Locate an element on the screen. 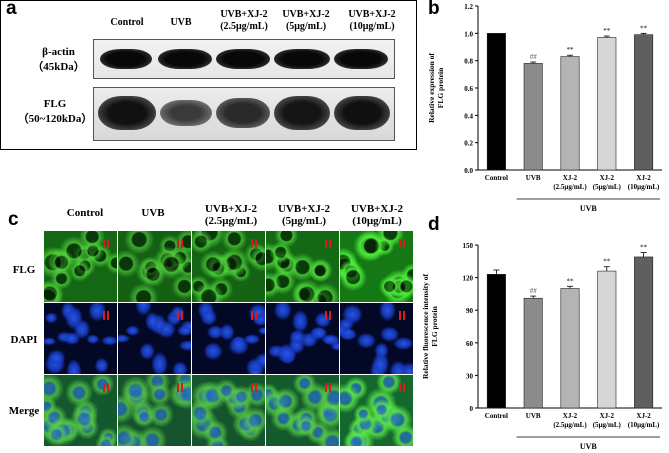 The height and width of the screenshot is (453, 669). lane-header-xj2-5: UVB+XJ-2 (5μg/mL) is located at coordinates (306, 20).